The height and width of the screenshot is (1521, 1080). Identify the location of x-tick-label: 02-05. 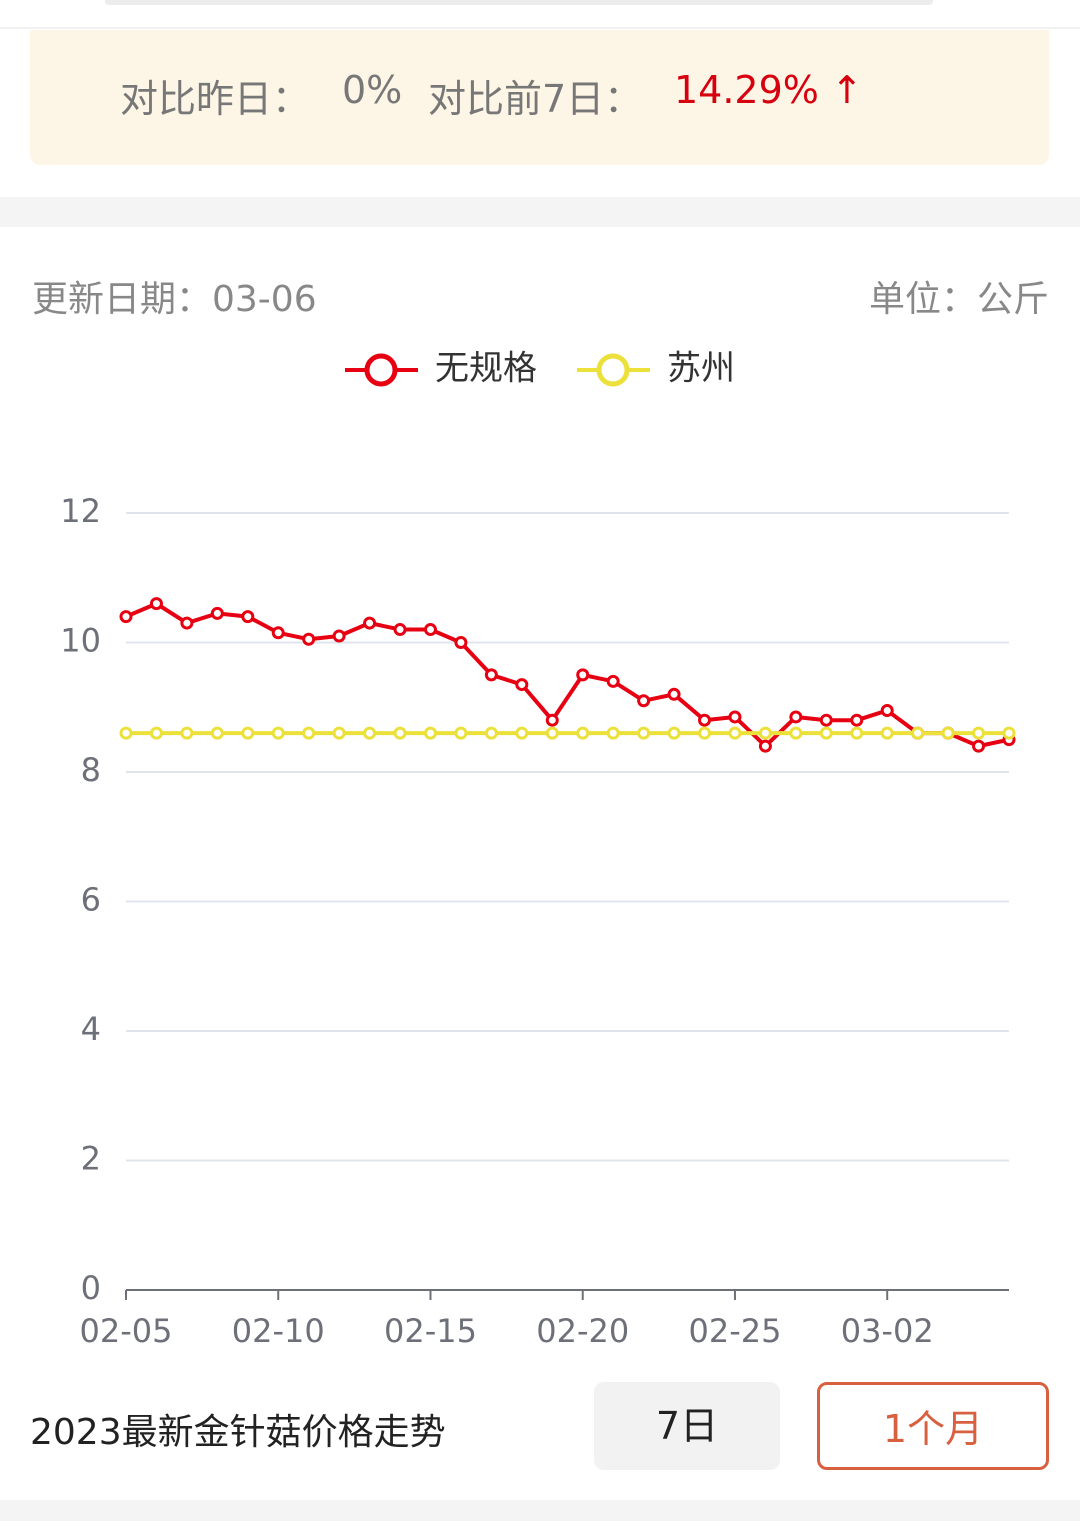
(126, 1331).